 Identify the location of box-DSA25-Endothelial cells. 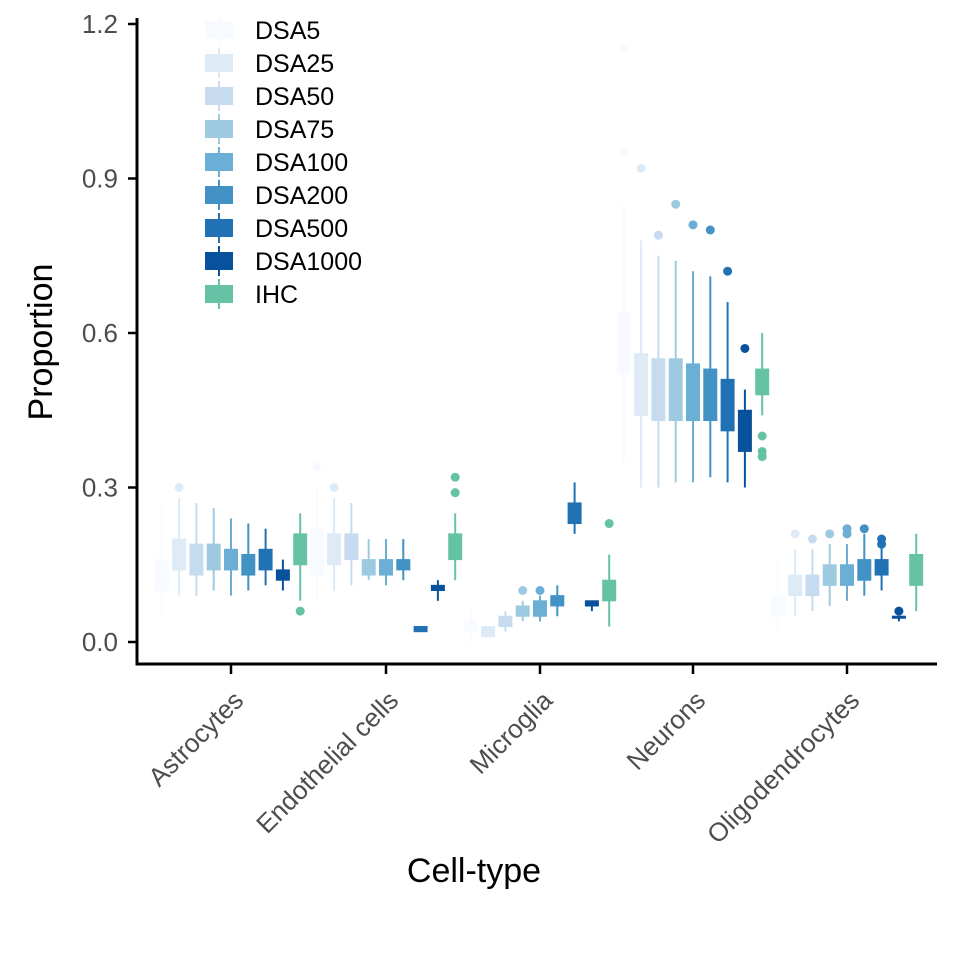
(334, 537).